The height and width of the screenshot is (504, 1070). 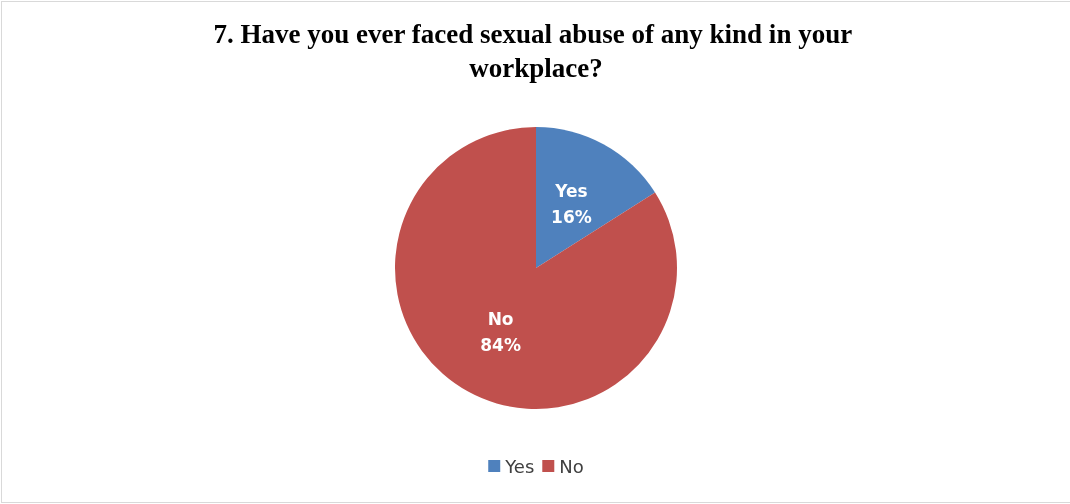 I want to click on data-label: 16%, so click(x=571, y=216).